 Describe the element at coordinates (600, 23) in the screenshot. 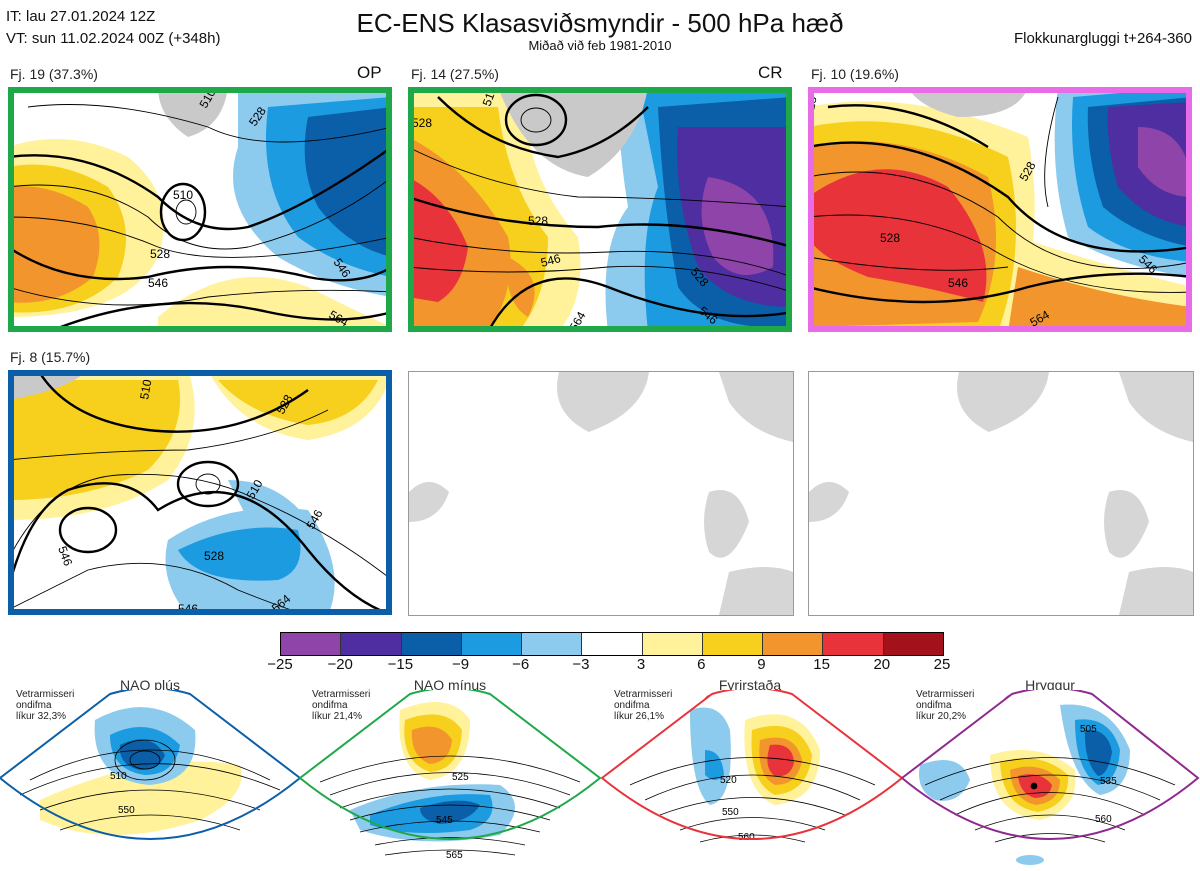

I see `page-title: EC-ENS Klasasviðsmyndir - 500 hPa hæð` at that location.